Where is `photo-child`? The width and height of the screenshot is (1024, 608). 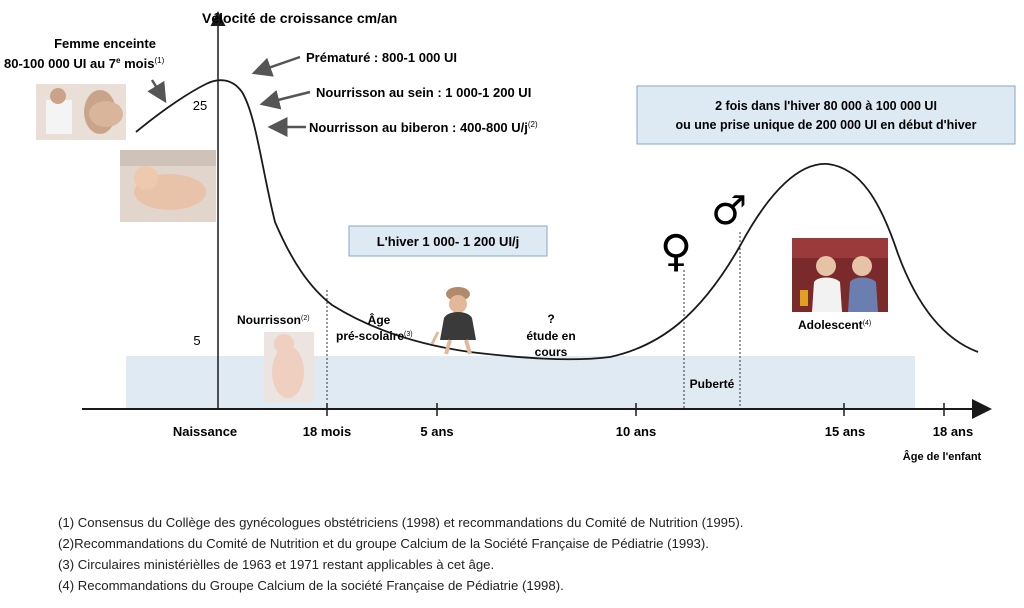 photo-child is located at coordinates (453, 321).